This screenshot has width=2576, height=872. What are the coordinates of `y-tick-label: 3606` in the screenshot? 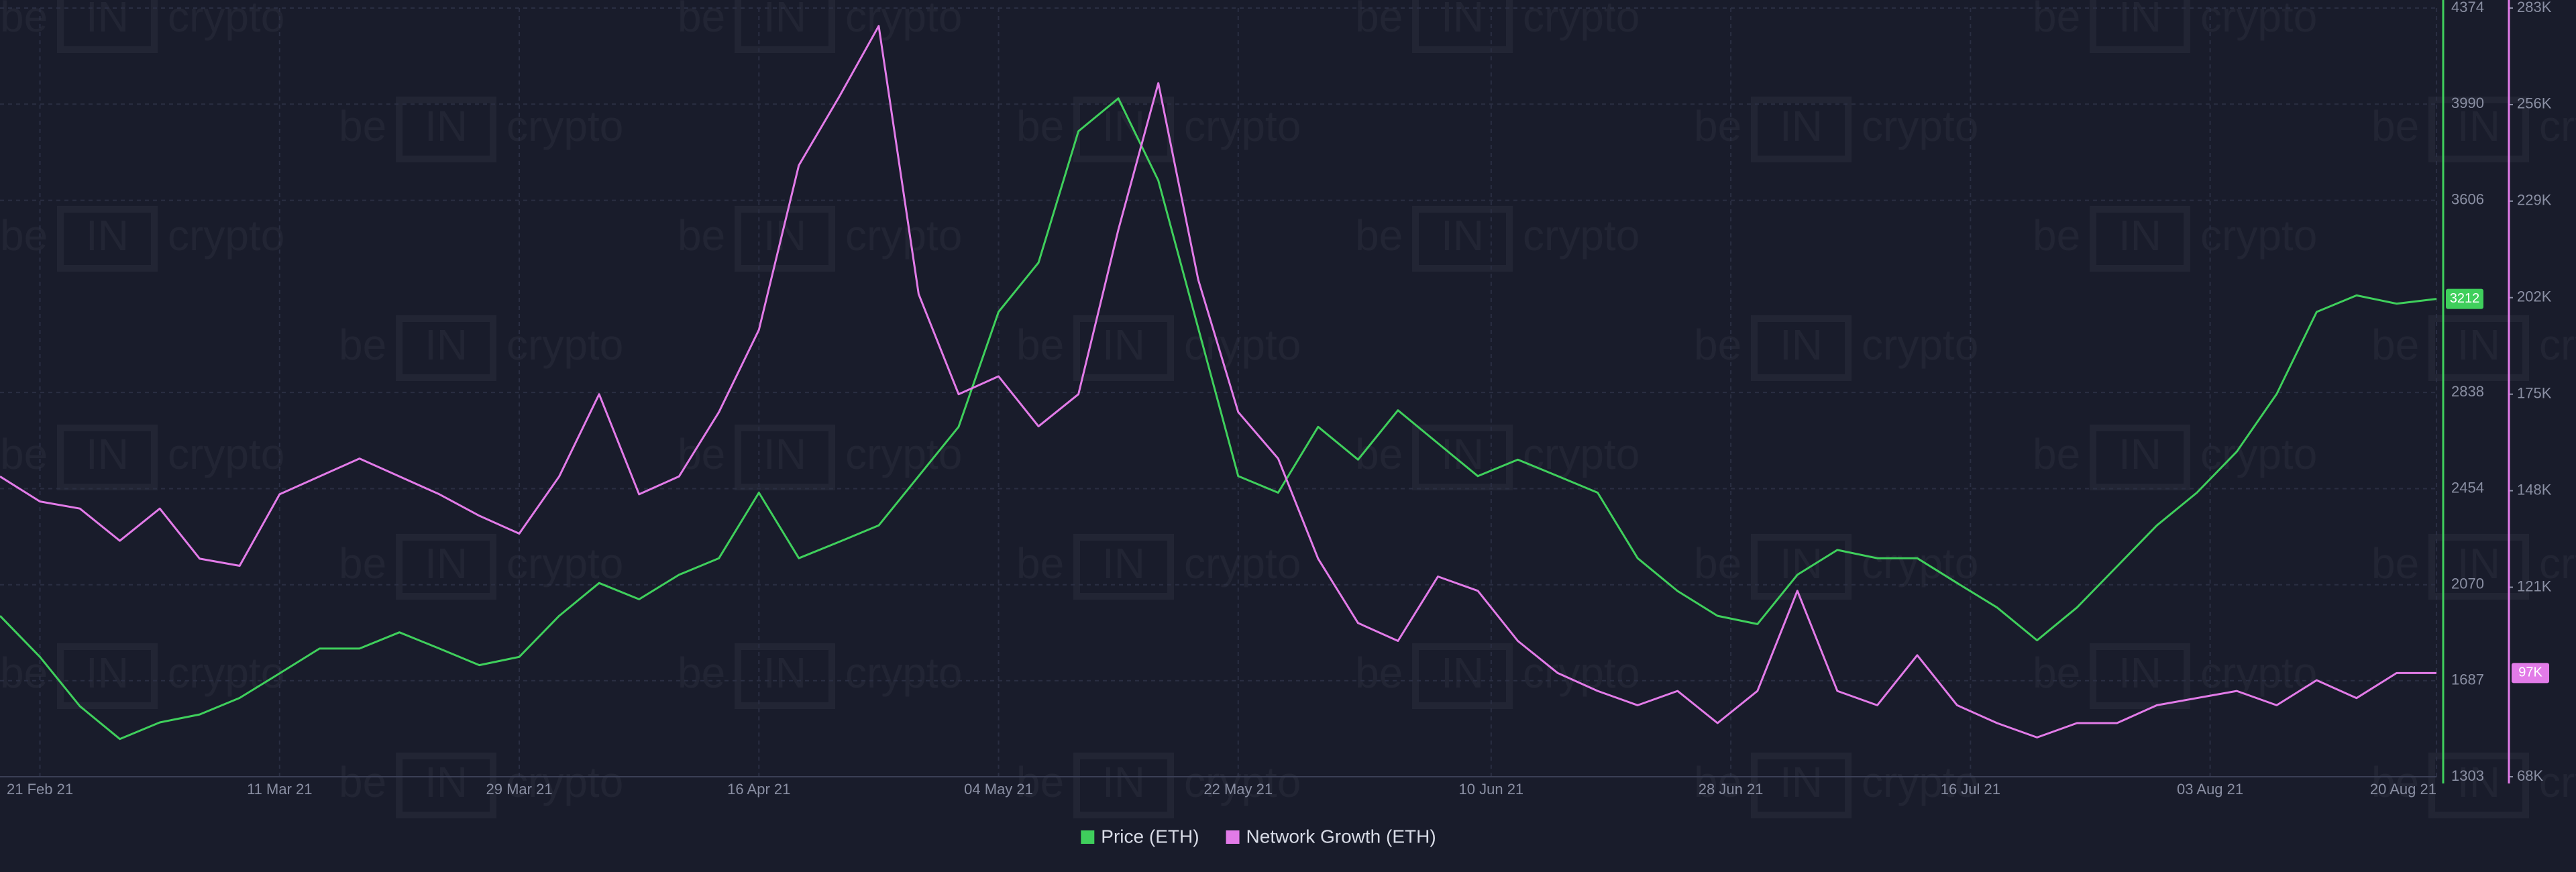 It's located at (2467, 198).